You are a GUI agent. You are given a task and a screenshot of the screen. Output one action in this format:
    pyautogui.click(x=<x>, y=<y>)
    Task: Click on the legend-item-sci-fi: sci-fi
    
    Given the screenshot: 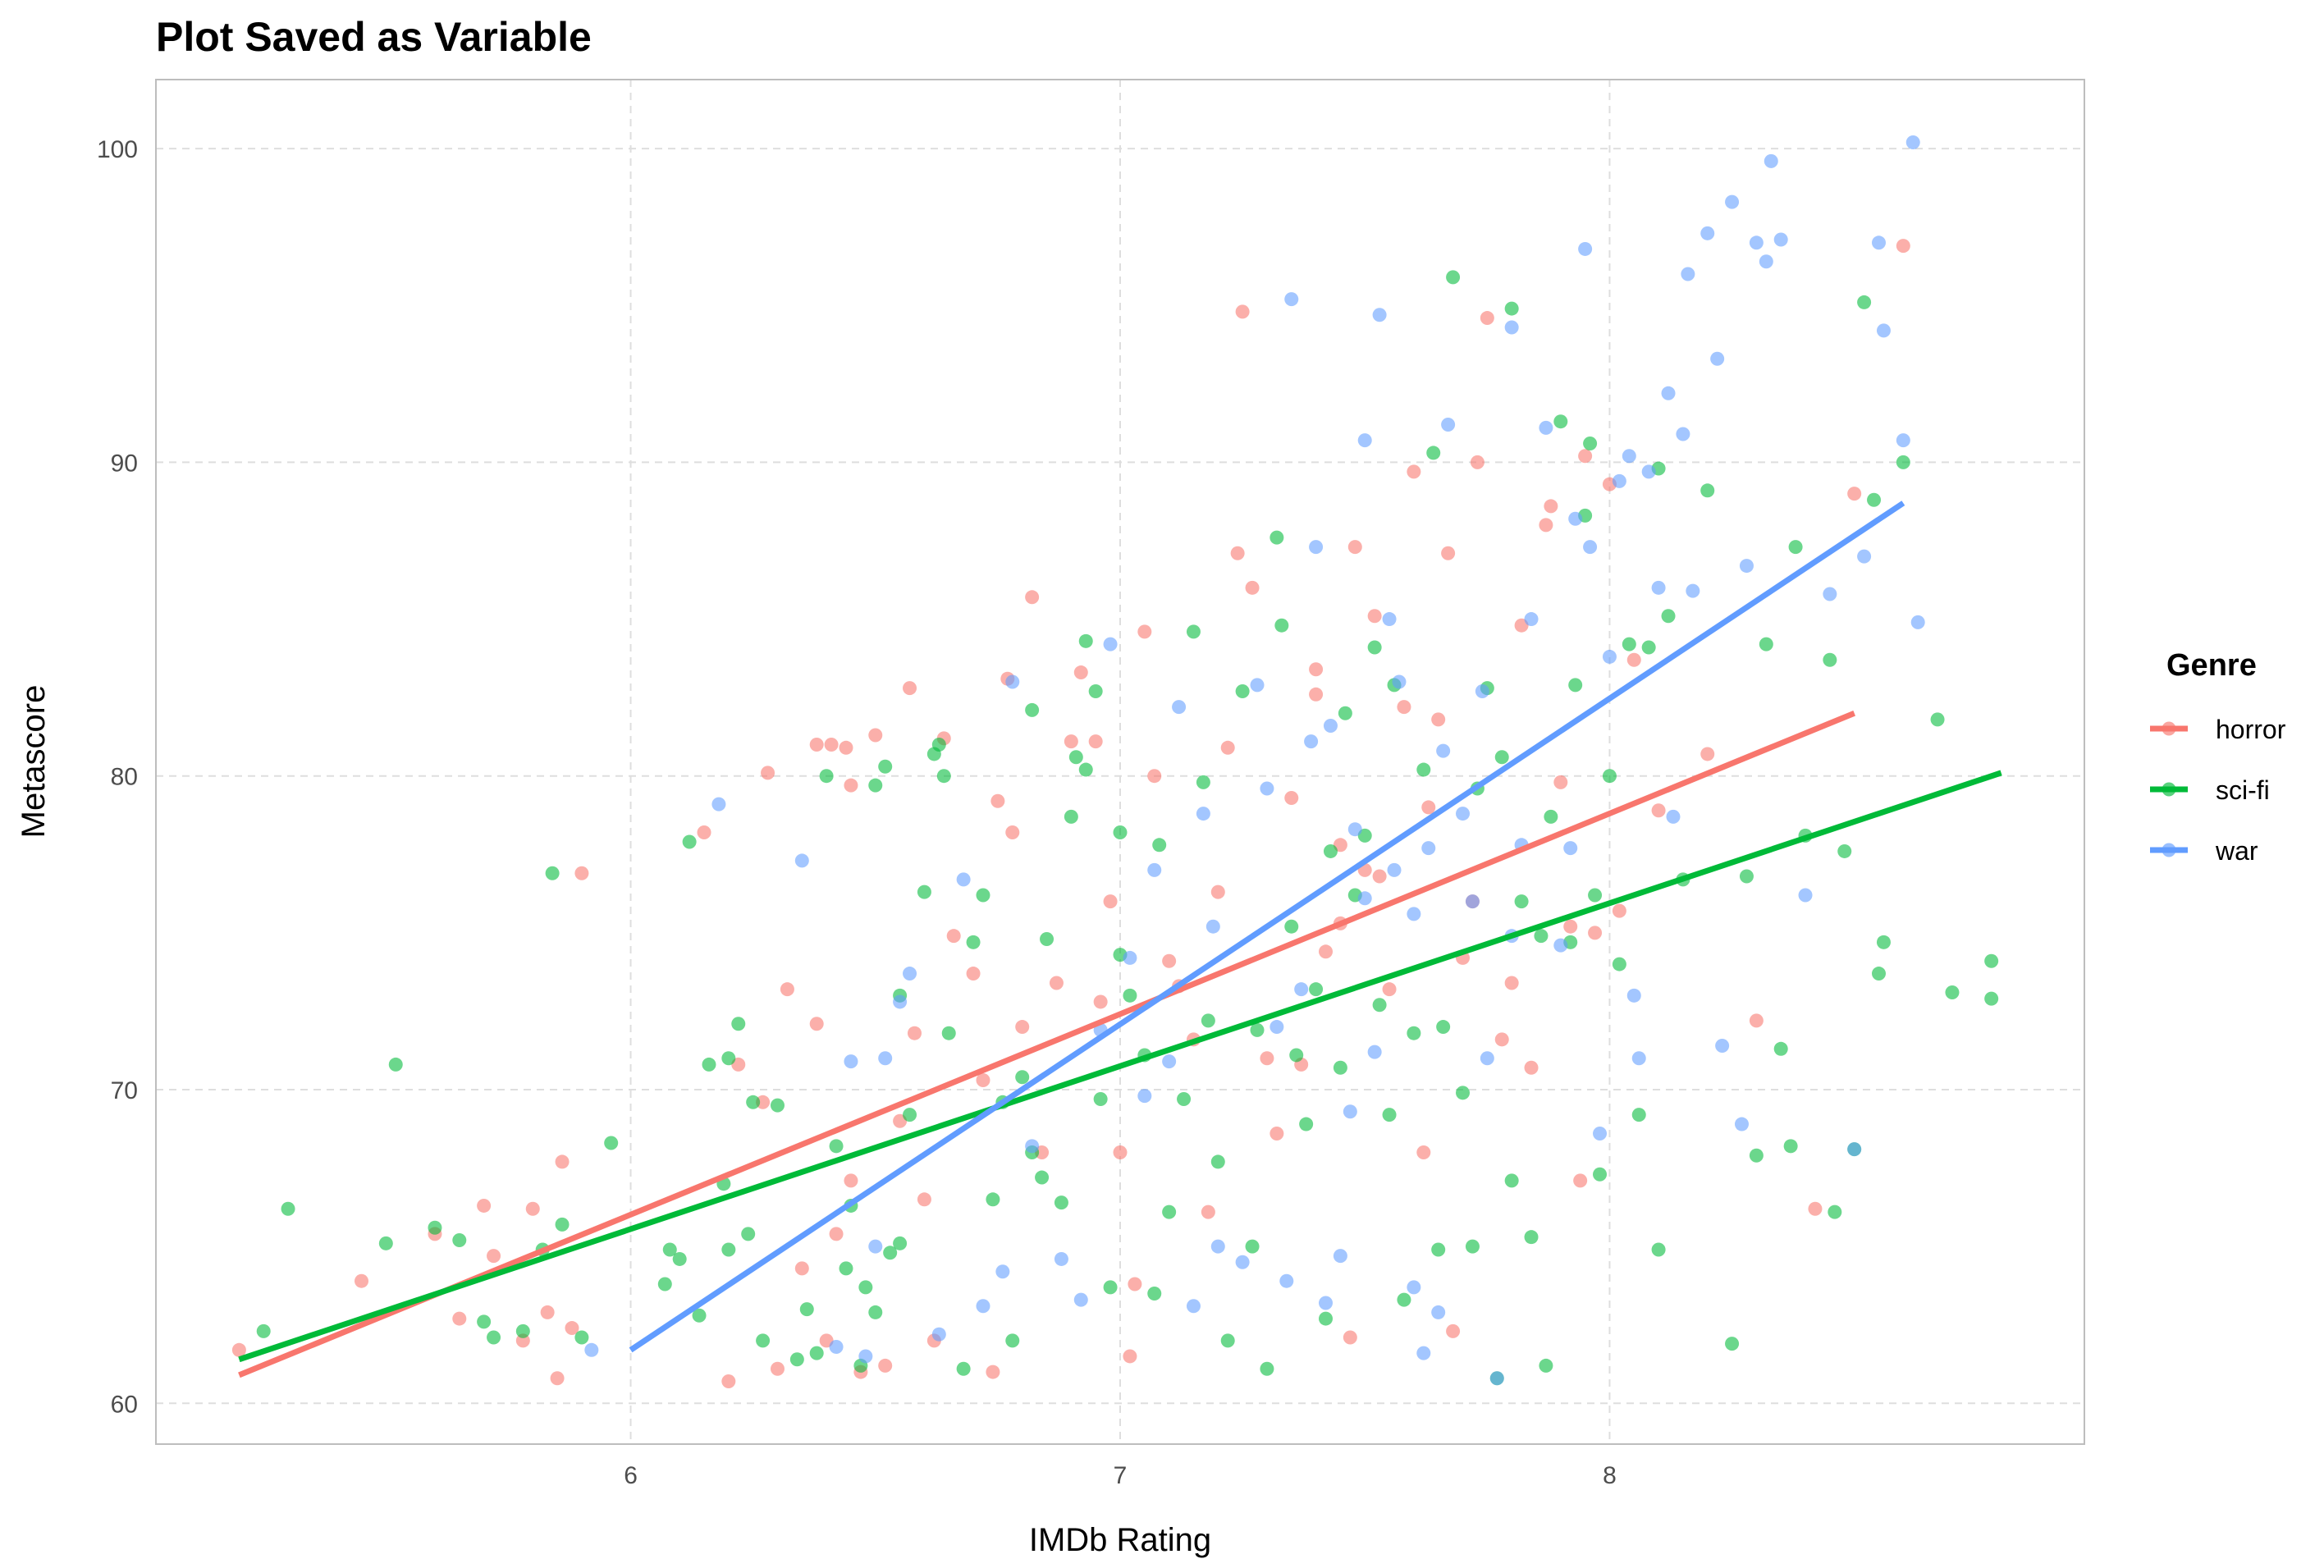 What is the action you would take?
    pyautogui.click(x=2210, y=790)
    